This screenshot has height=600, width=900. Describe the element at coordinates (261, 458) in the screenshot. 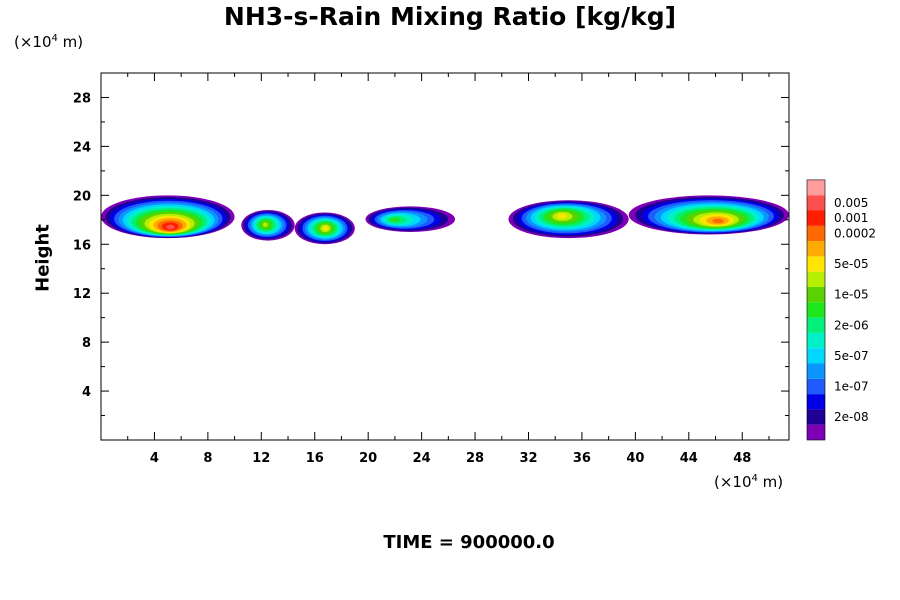

I see `x-tick-label: 12` at that location.